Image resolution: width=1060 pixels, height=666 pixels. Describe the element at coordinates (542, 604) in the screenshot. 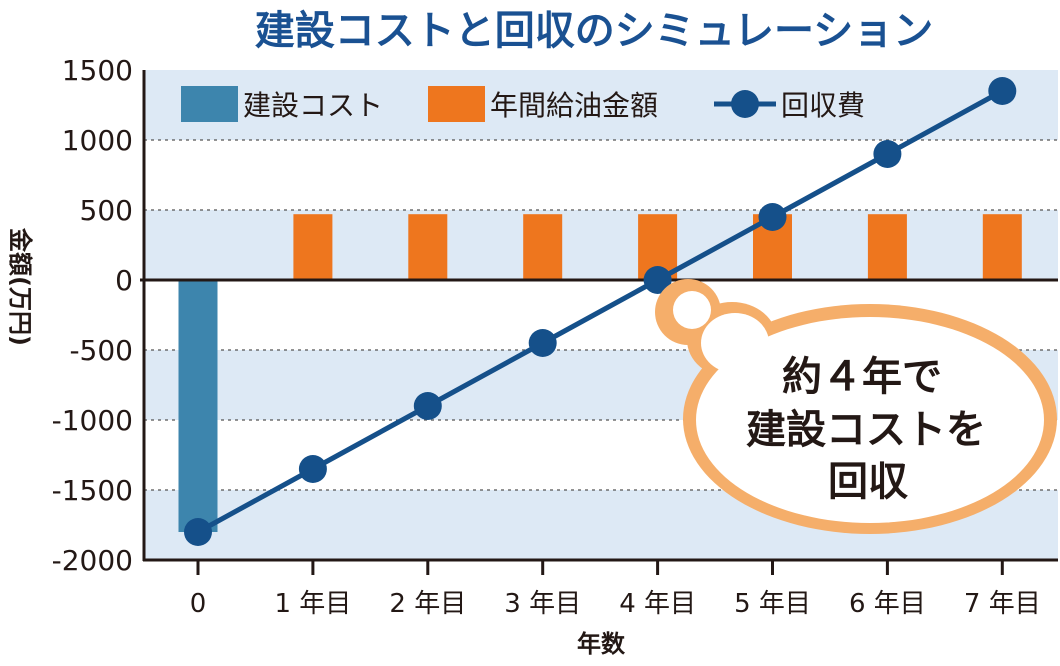

I see `x-tick-label: 3 年目` at that location.